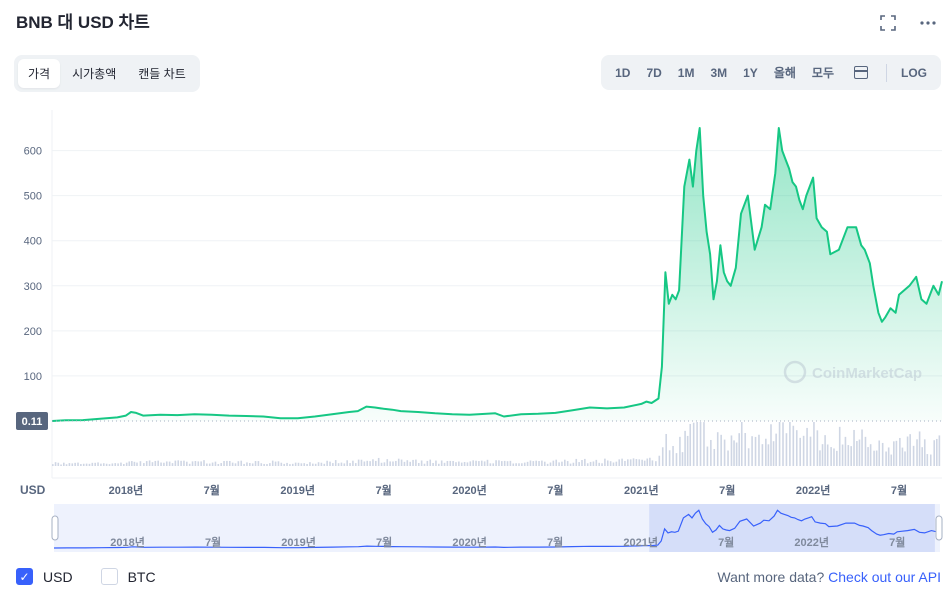  I want to click on range-3m-button: 3M, so click(719, 72).